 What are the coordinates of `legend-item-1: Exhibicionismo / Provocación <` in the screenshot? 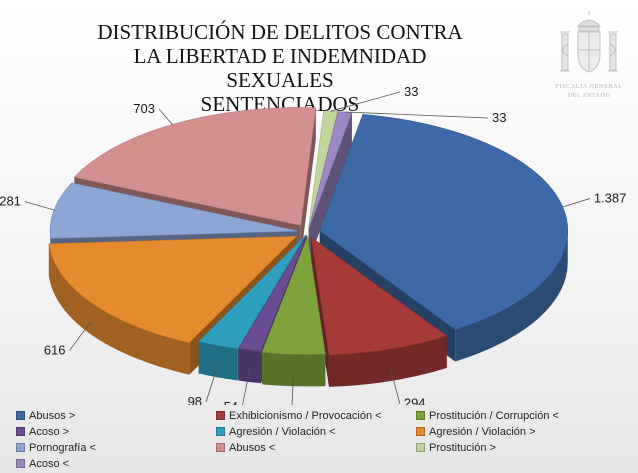 It's located at (316, 415).